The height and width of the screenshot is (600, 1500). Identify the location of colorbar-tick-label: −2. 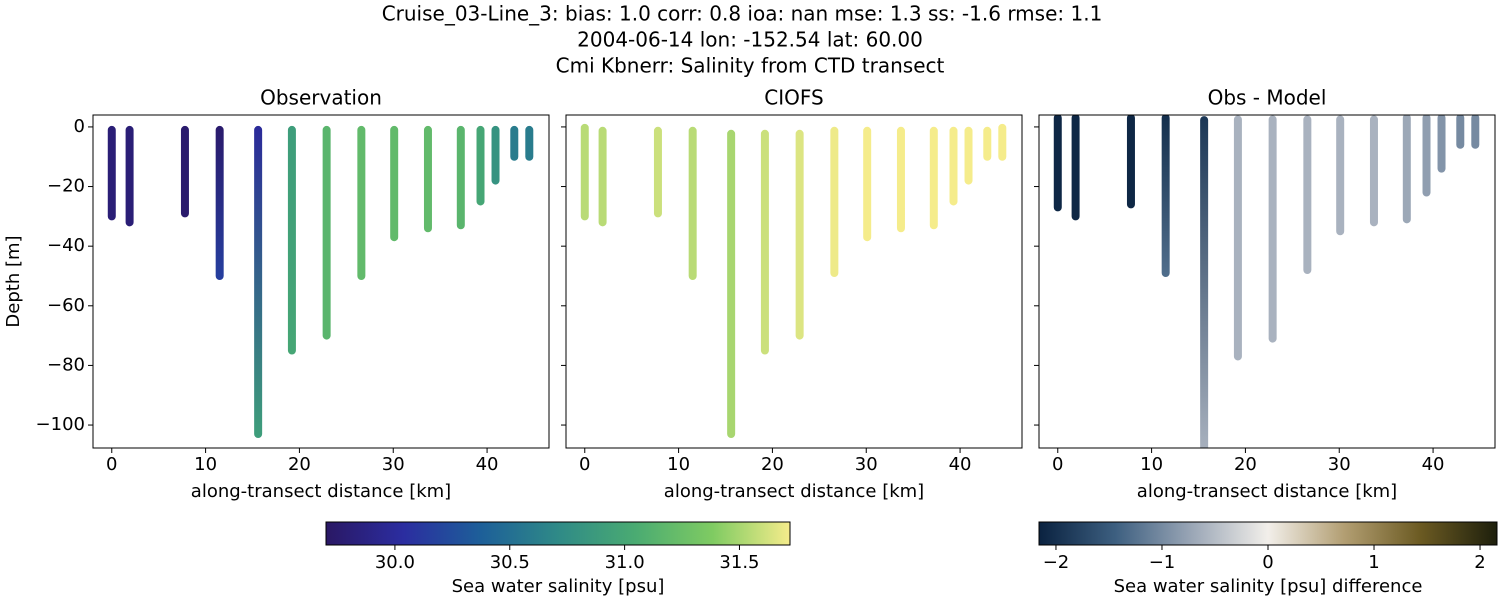
(1056, 562).